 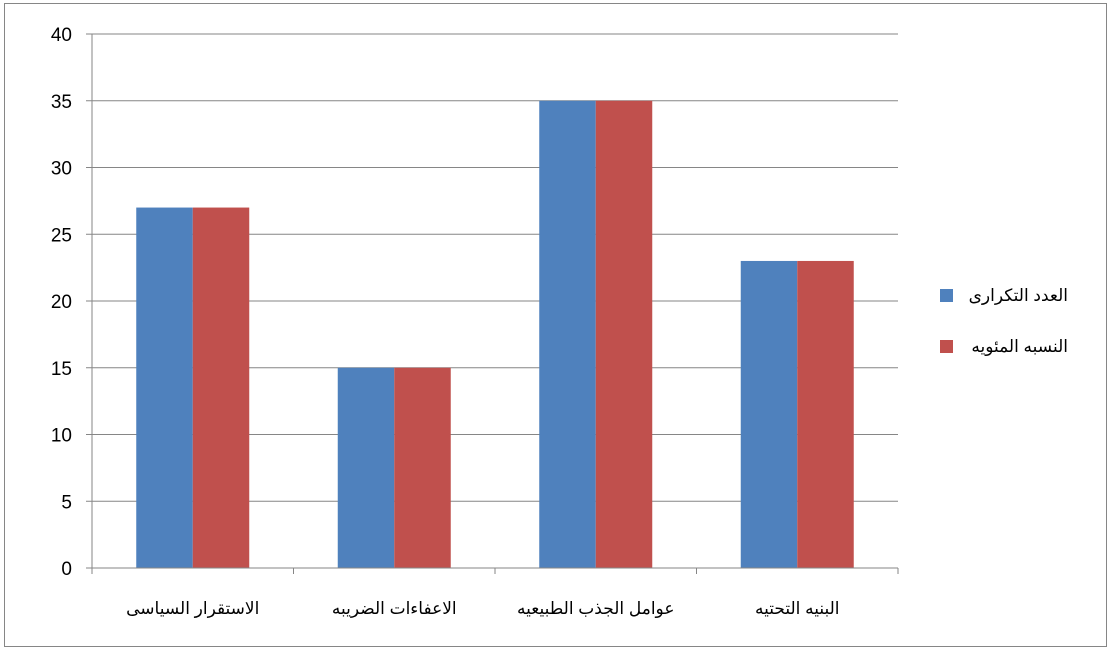 I want to click on x-category-label: الاعفاءات الضريبه, so click(x=394, y=608).